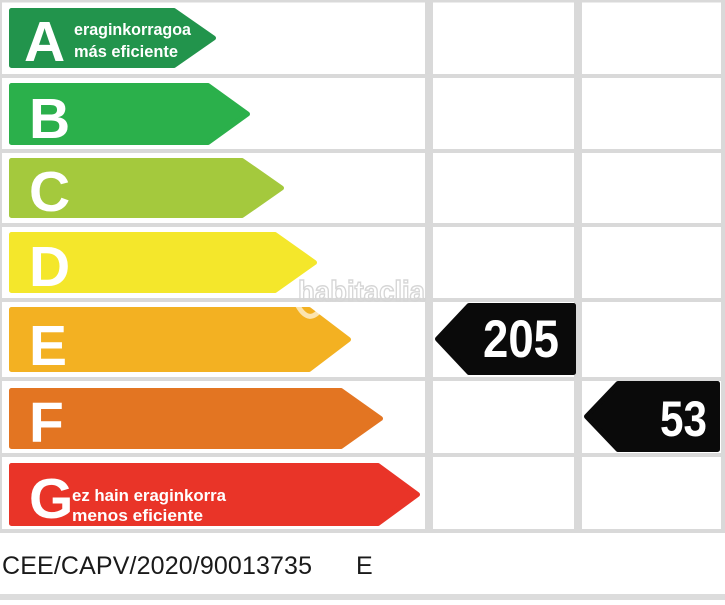  Describe the element at coordinates (49, 192) in the screenshot. I see `svg-text: C` at that location.